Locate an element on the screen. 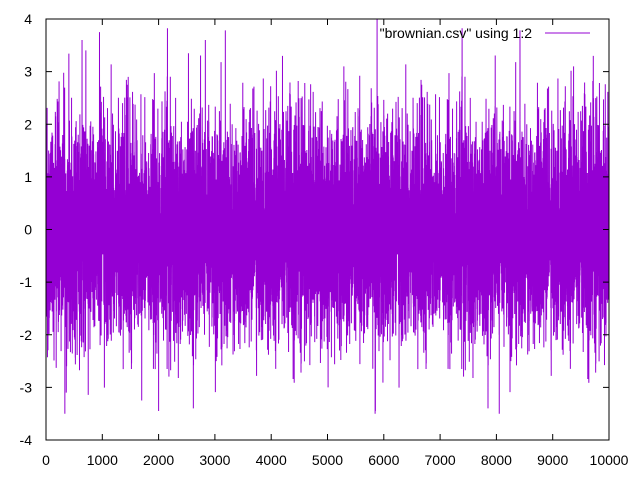  y-tick-label: -3 is located at coordinates (26, 387).